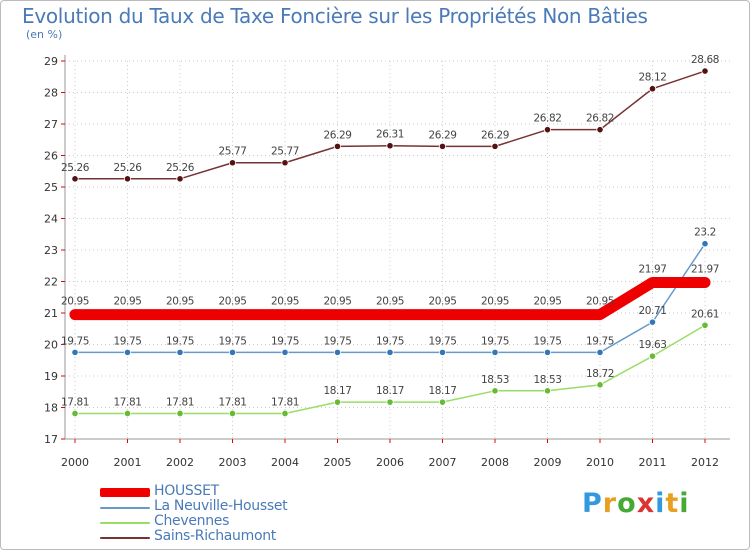 This screenshot has height=550, width=750. Describe the element at coordinates (51, 124) in the screenshot. I see `y-tick-label: 27` at that location.